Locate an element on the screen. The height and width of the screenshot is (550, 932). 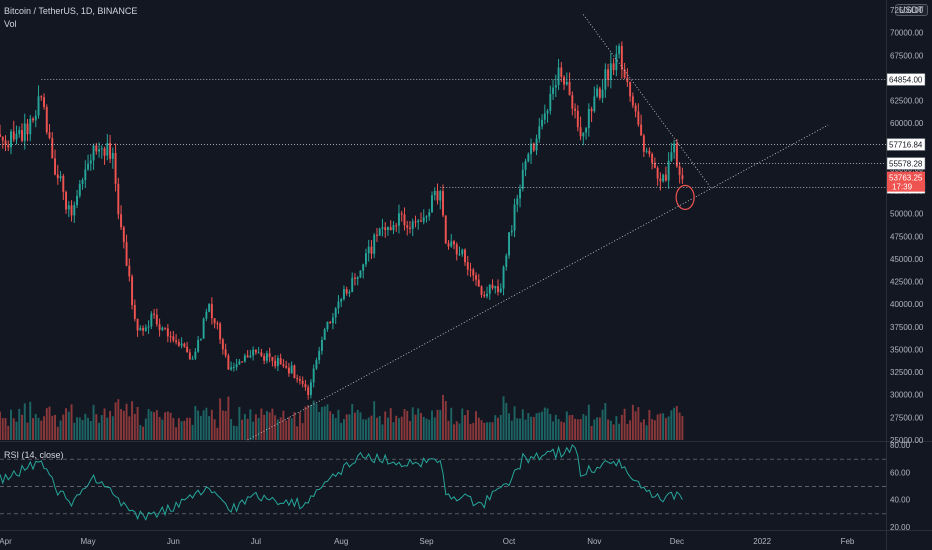
time-tick-label: Aug is located at coordinates (341, 541).